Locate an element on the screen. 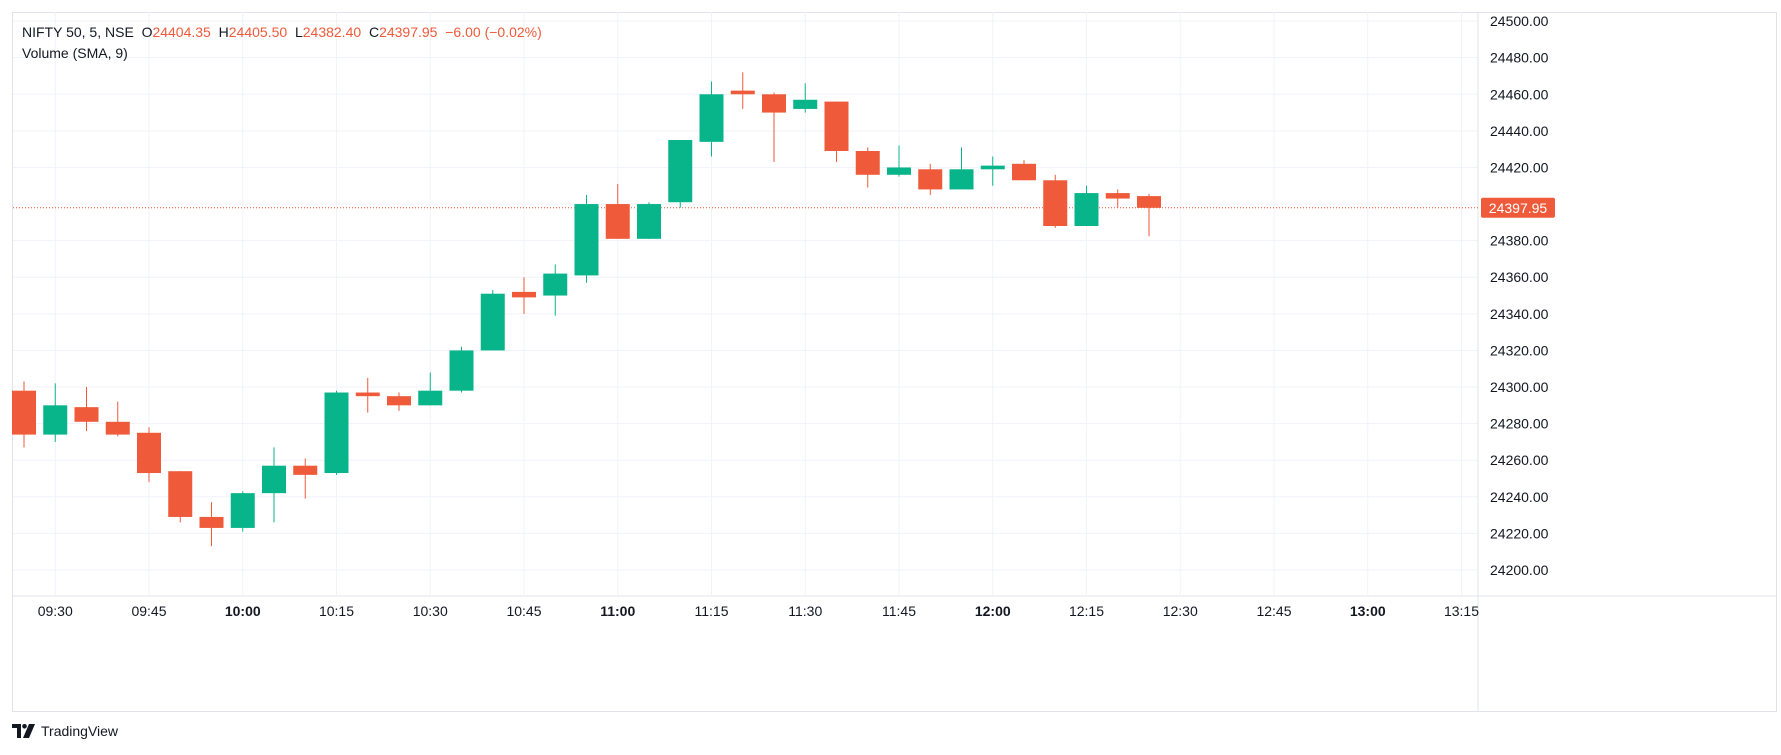 Image resolution: width=1781 pixels, height=755 pixels. x-tick-label: 11:30 is located at coordinates (805, 611).